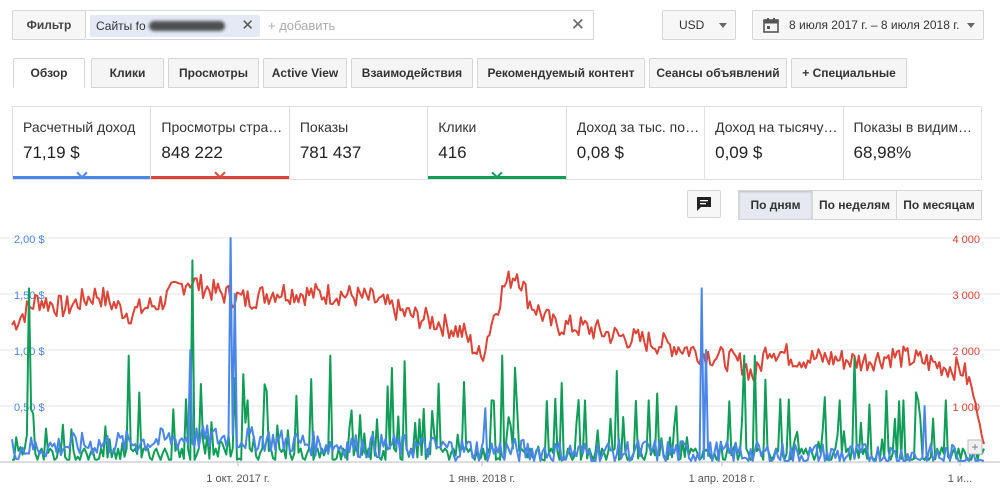  I want to click on metric-card-pageviews: Просмотры страниц 848 222, so click(220, 143).